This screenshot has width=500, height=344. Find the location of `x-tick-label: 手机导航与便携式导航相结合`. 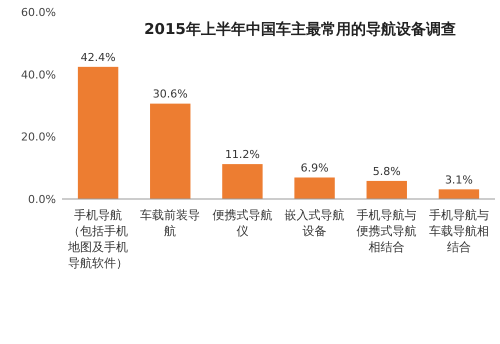

x-tick-label: 手机导航与便携式导航相结合 is located at coordinates (387, 231).